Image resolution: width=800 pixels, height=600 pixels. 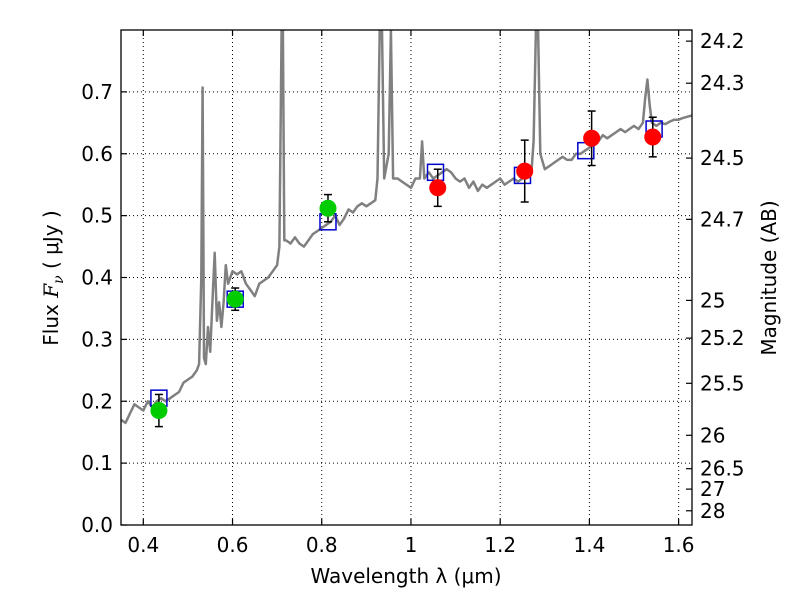 I want to click on y-tick-labels: 0.0 0.1 0.2 0.3 0.4 0.5 0.6 0.7, so click(x=97, y=308).